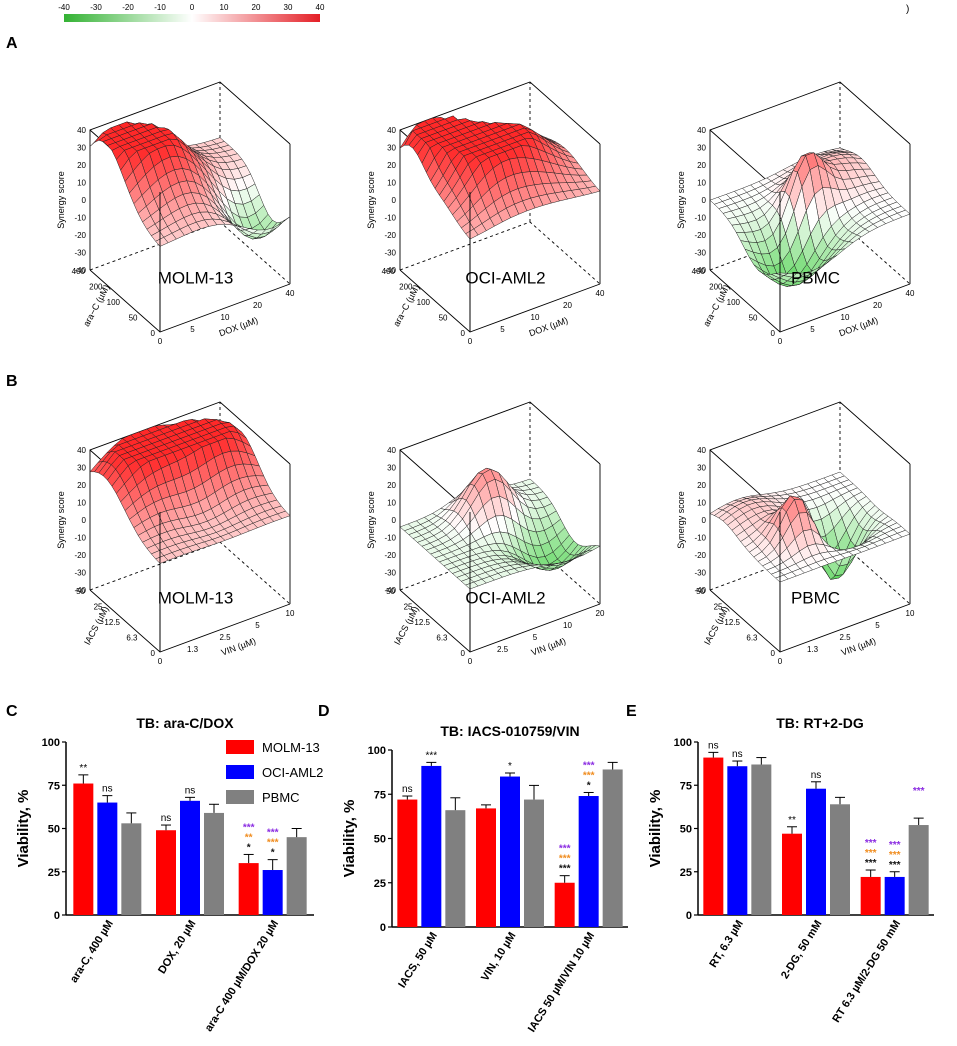  What do you see at coordinates (12, 43) in the screenshot?
I see `panel-label-a: A` at bounding box center [12, 43].